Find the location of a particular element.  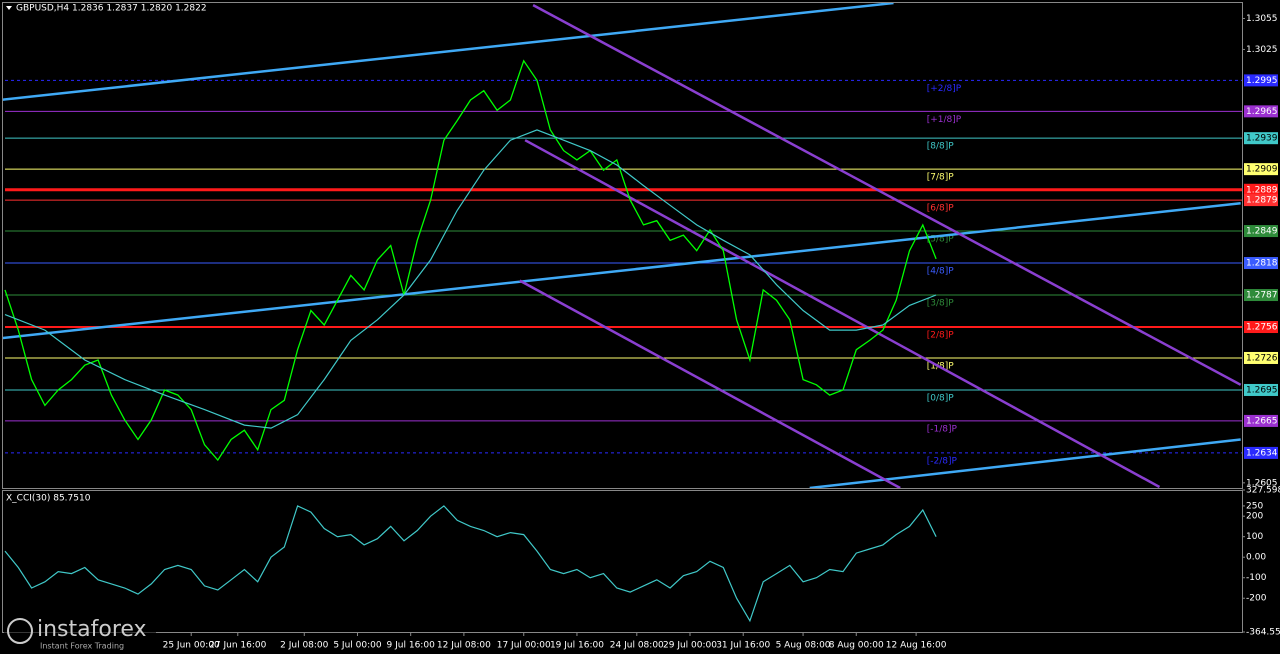

level-label: [3/8]P is located at coordinates (941, 304).